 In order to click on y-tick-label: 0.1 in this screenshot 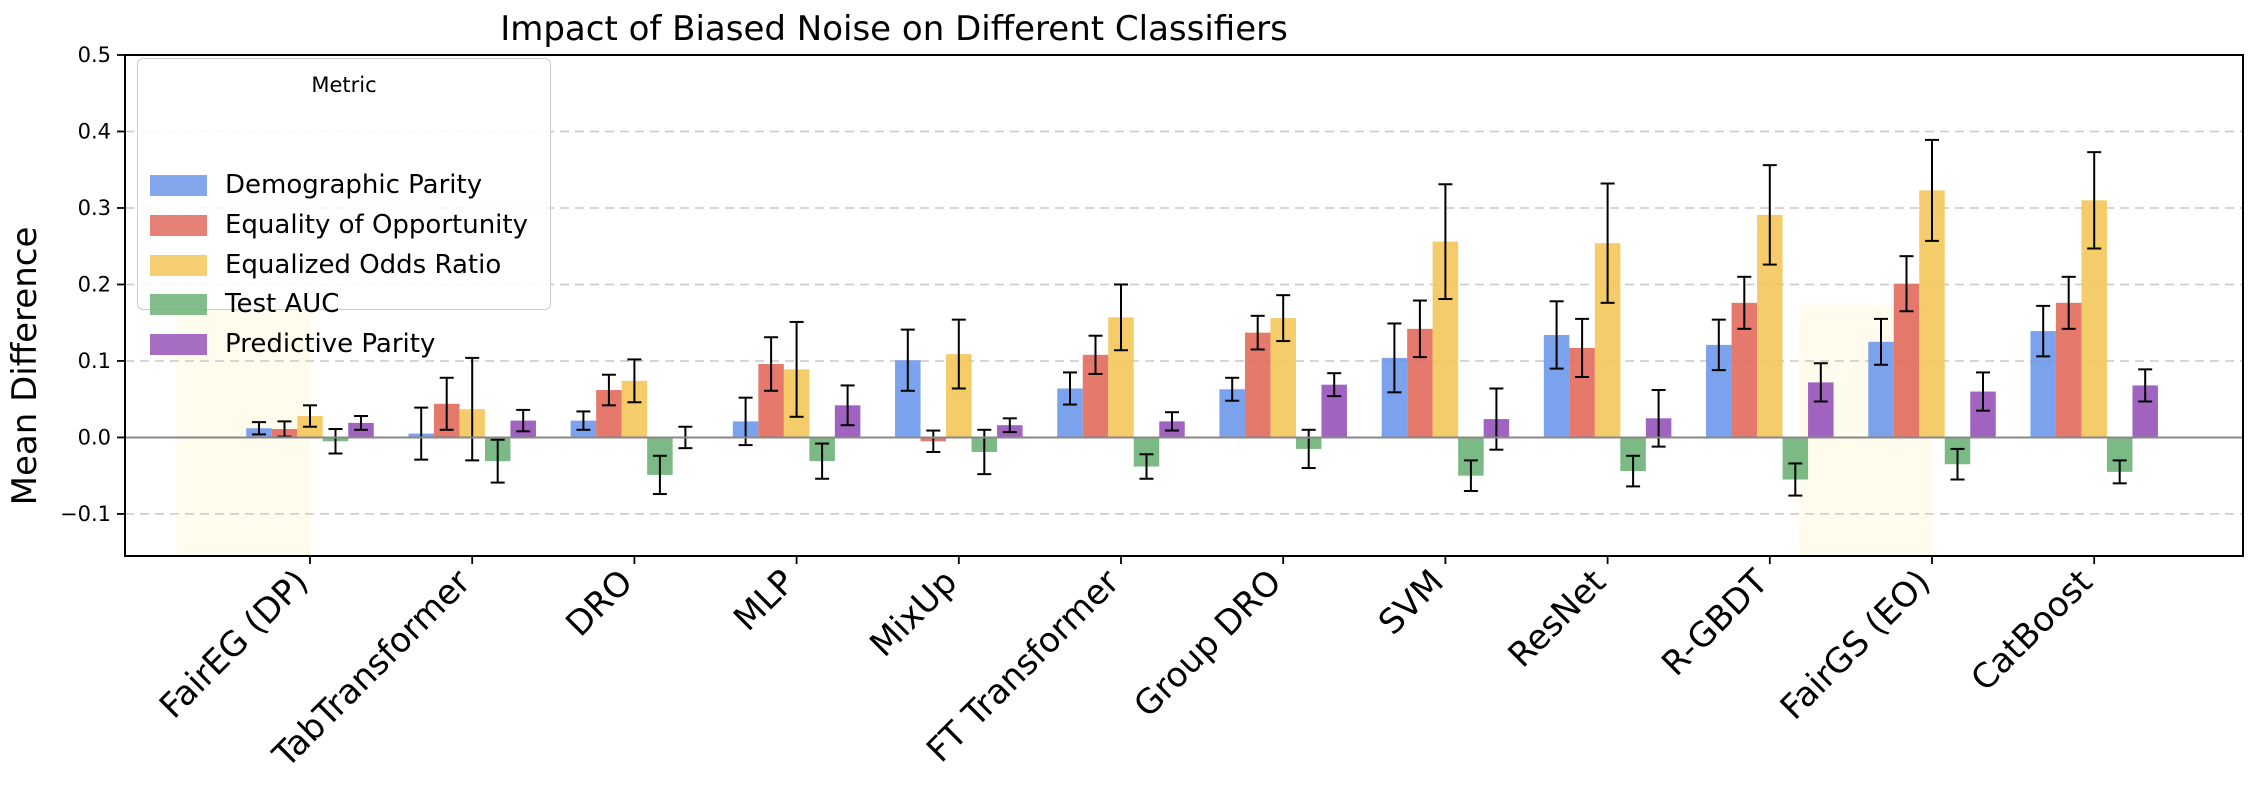, I will do `click(94, 361)`.